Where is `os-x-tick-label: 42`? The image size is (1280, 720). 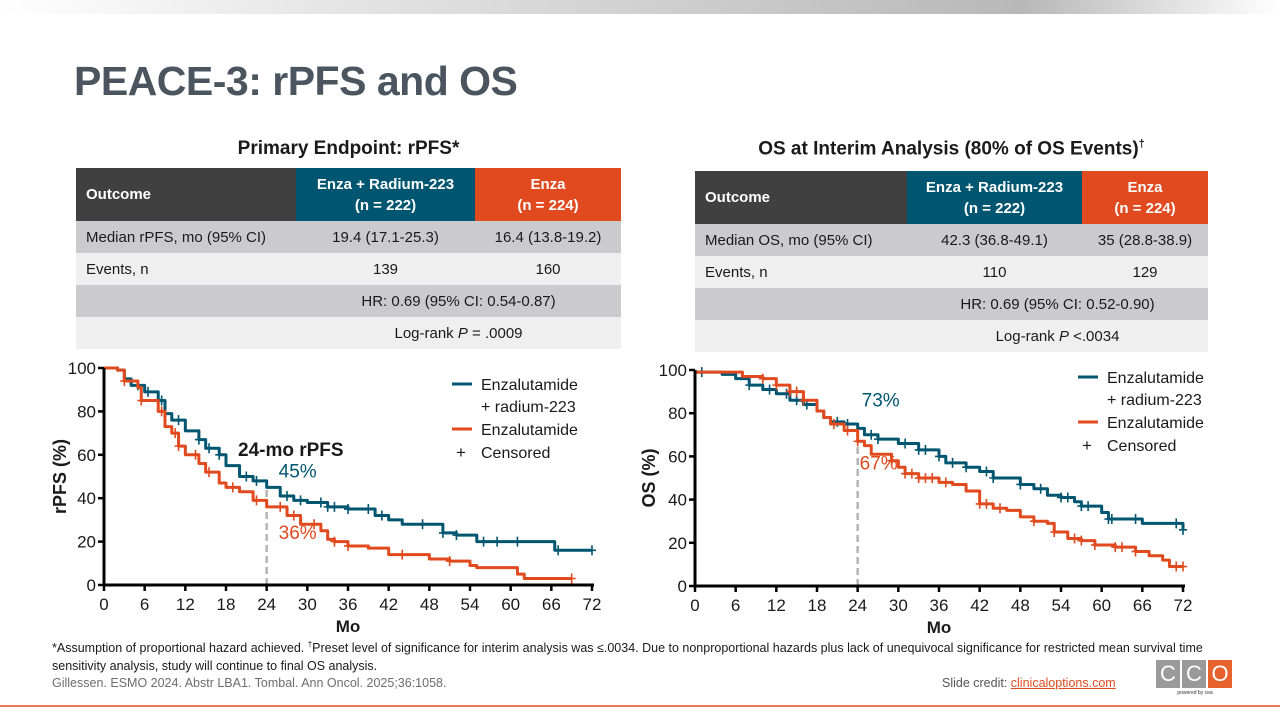 os-x-tick-label: 42 is located at coordinates (979, 605).